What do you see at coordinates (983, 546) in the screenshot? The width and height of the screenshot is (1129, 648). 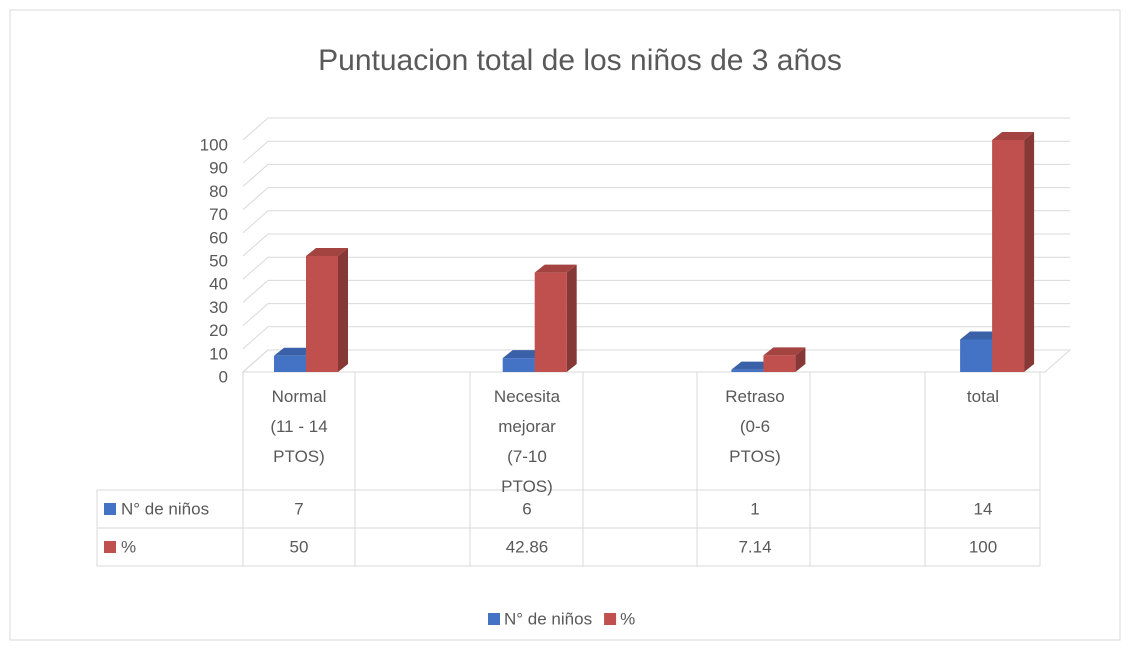 I see `table-value: 100` at bounding box center [983, 546].